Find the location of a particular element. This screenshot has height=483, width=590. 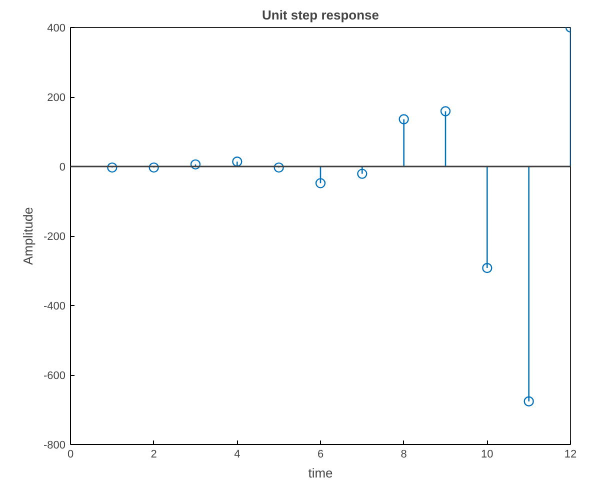

x-tick-label: 10 is located at coordinates (487, 454).